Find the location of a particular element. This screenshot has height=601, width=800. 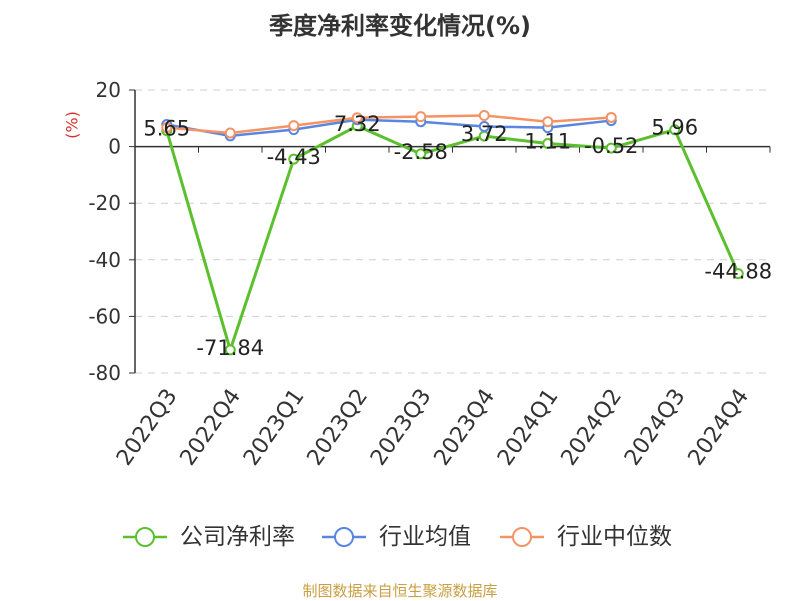

x-tick-label: 2023Q4 is located at coordinates (465, 428).